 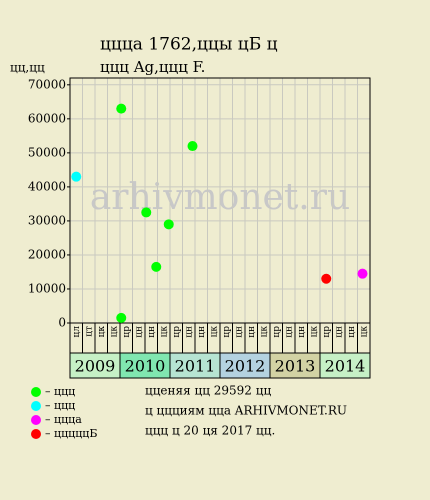 What do you see at coordinates (89, 331) in the screenshot?
I see `column-label: цт` at bounding box center [89, 331].